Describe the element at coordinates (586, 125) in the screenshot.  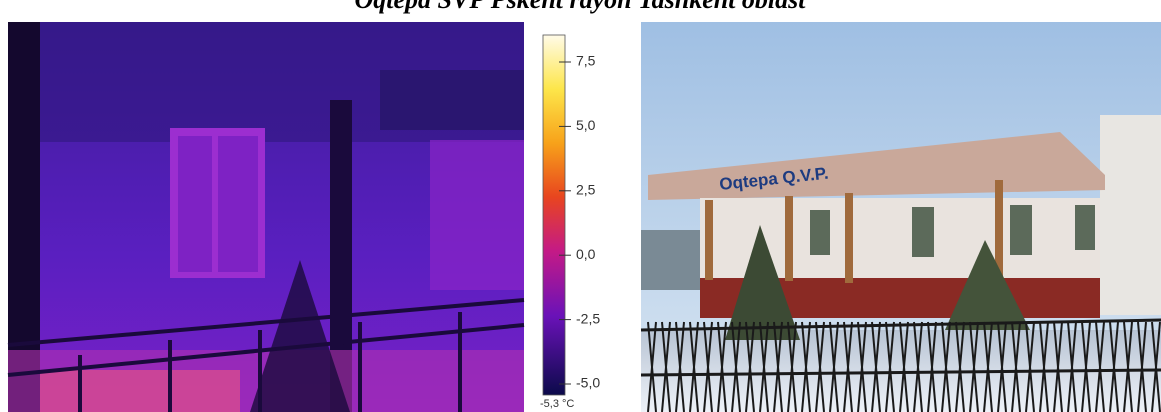
I see `colorbar-tick-label: 5,0` at that location.